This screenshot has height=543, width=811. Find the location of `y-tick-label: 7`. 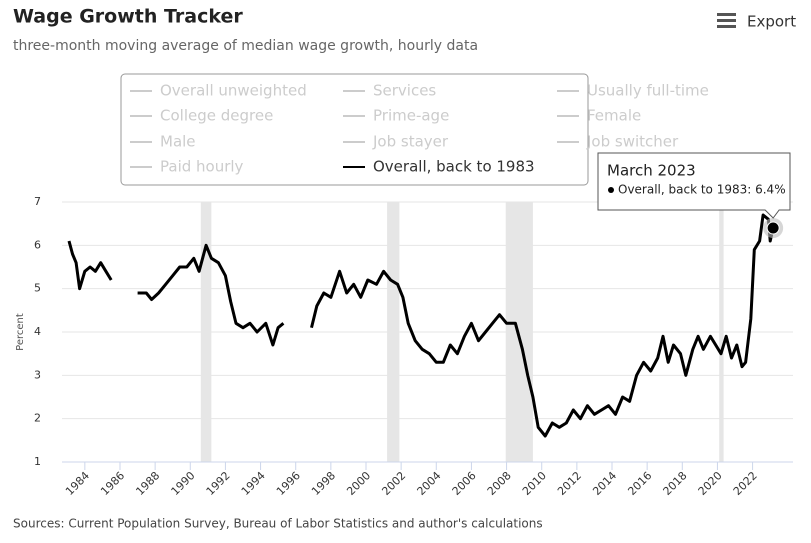

y-tick-label: 7 is located at coordinates (37, 201).